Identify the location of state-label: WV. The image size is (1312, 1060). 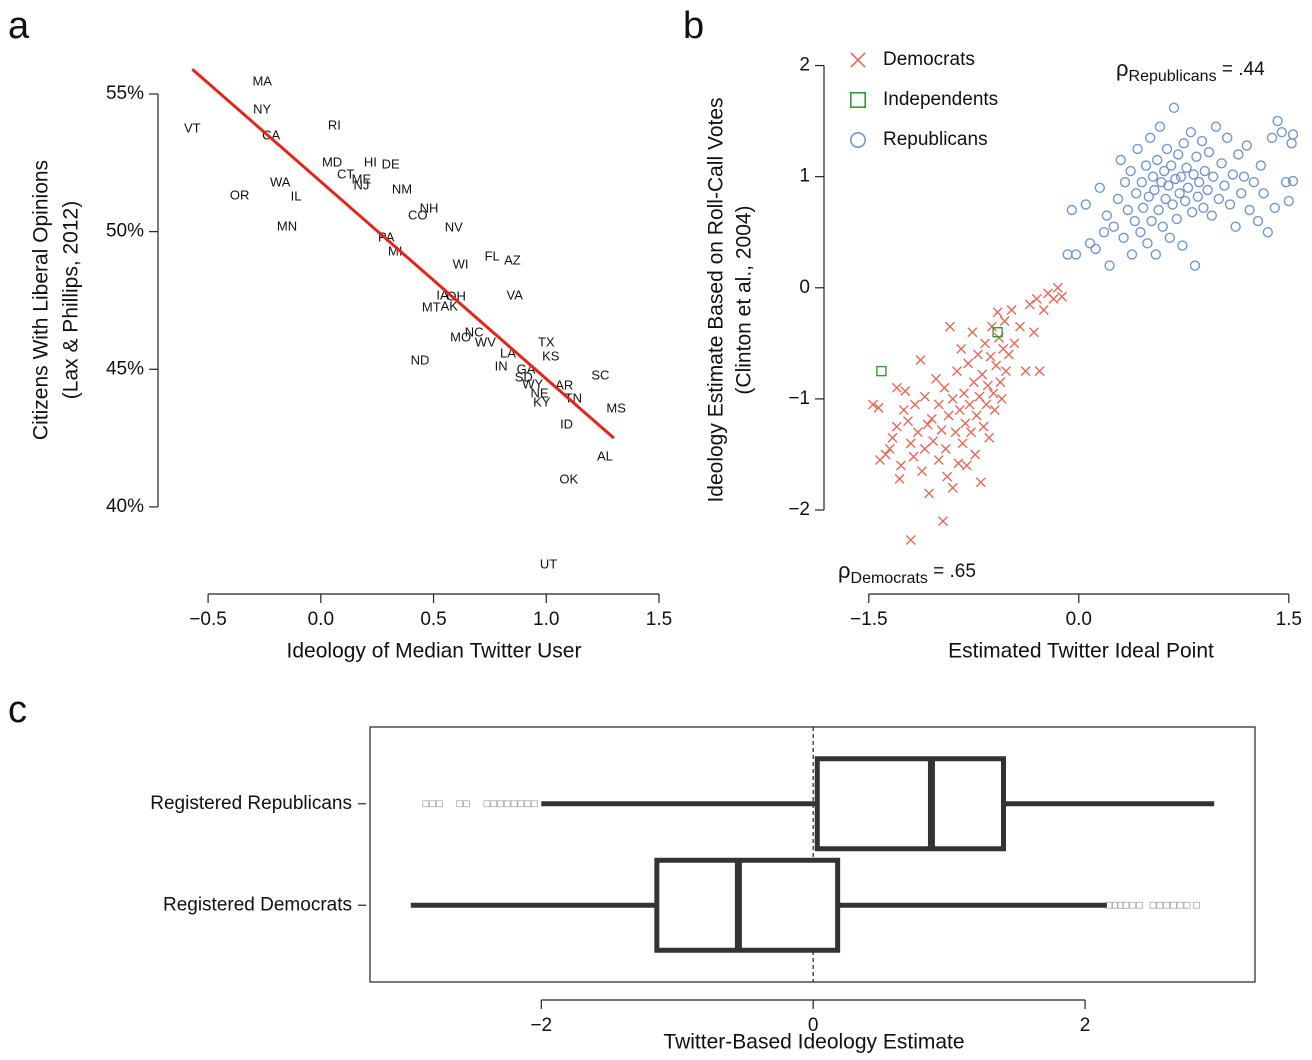
(485, 341).